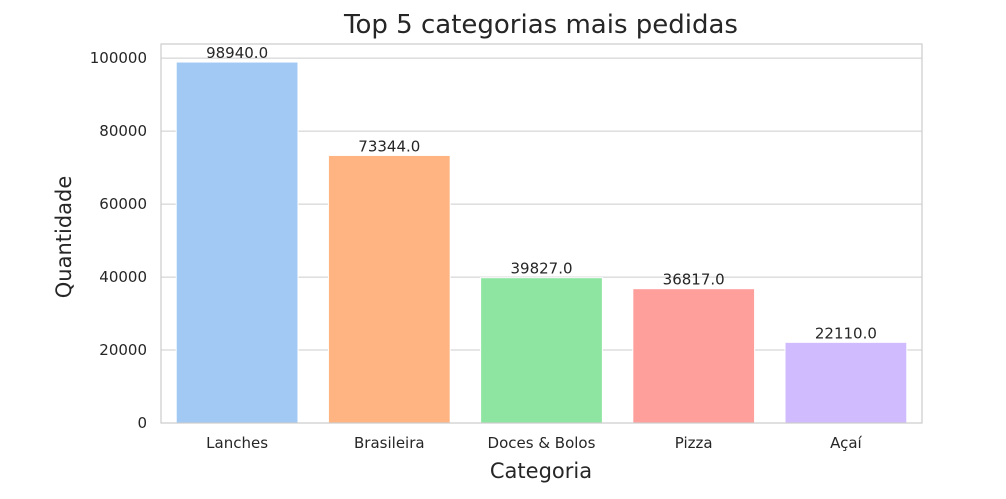 The image size is (1006, 499). I want to click on data-label: 39827.0, so click(541, 269).